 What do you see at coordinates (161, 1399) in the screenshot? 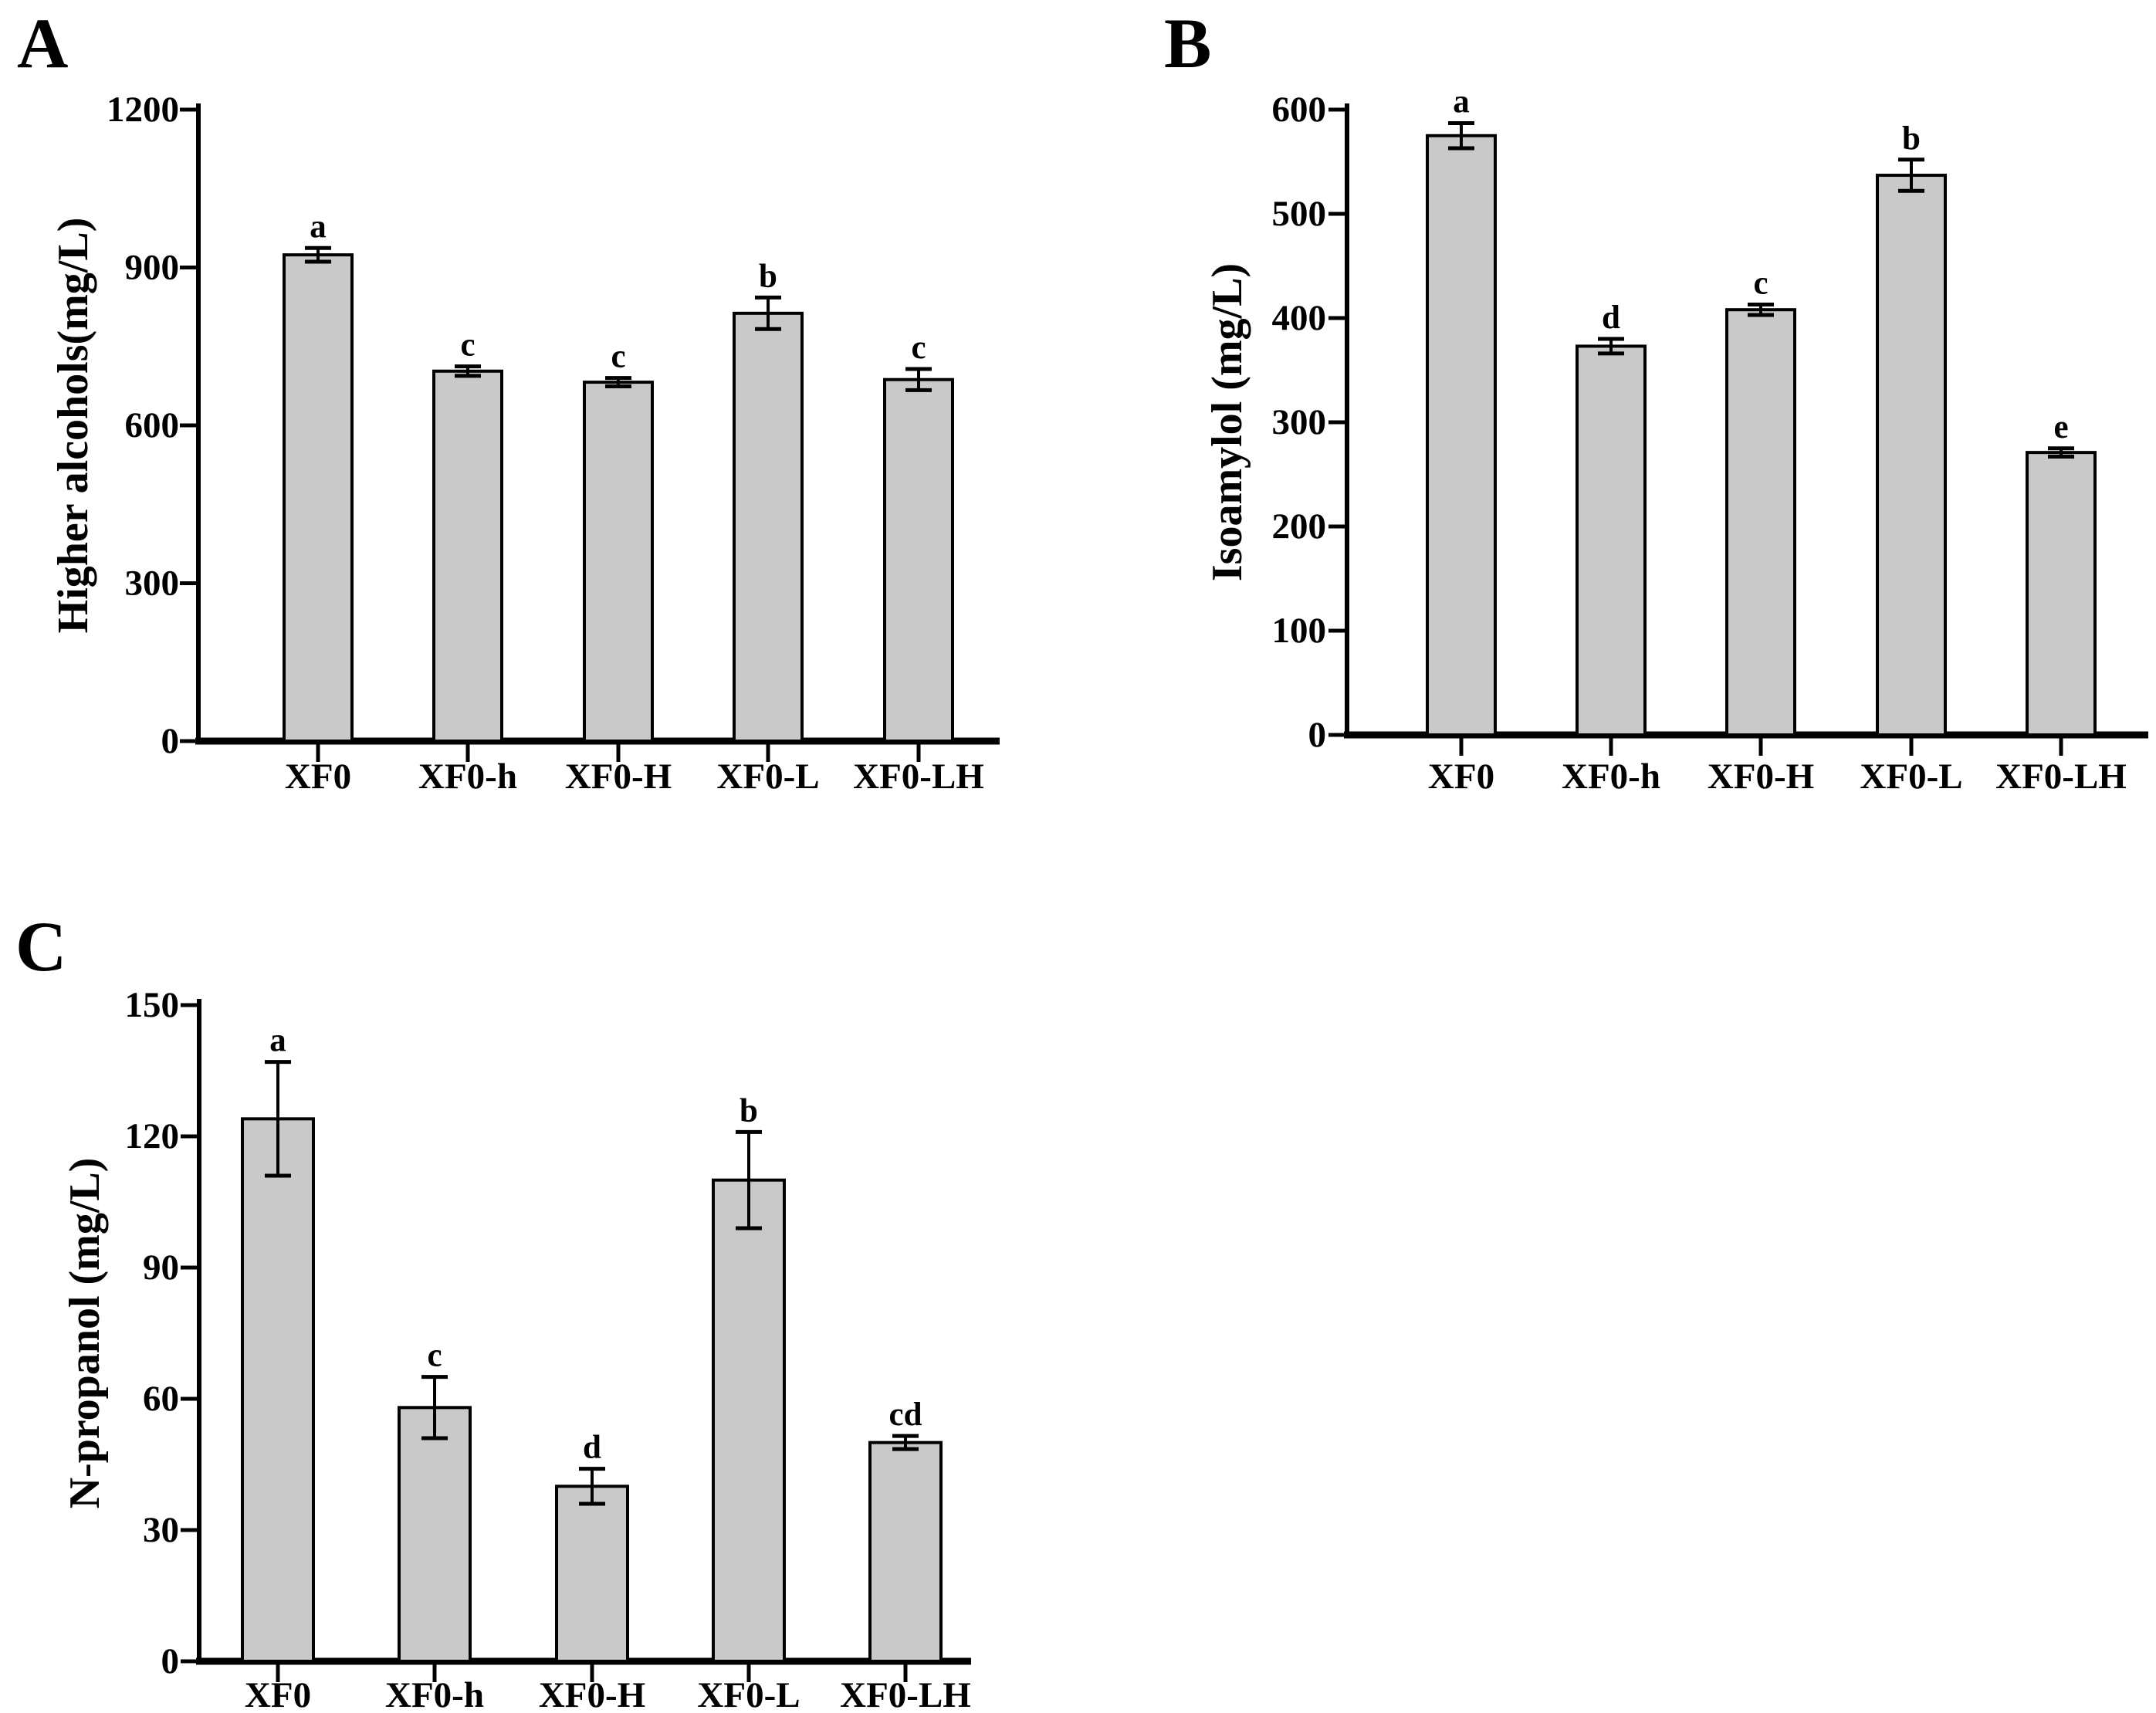
I see `y-tick-label: 60` at bounding box center [161, 1399].